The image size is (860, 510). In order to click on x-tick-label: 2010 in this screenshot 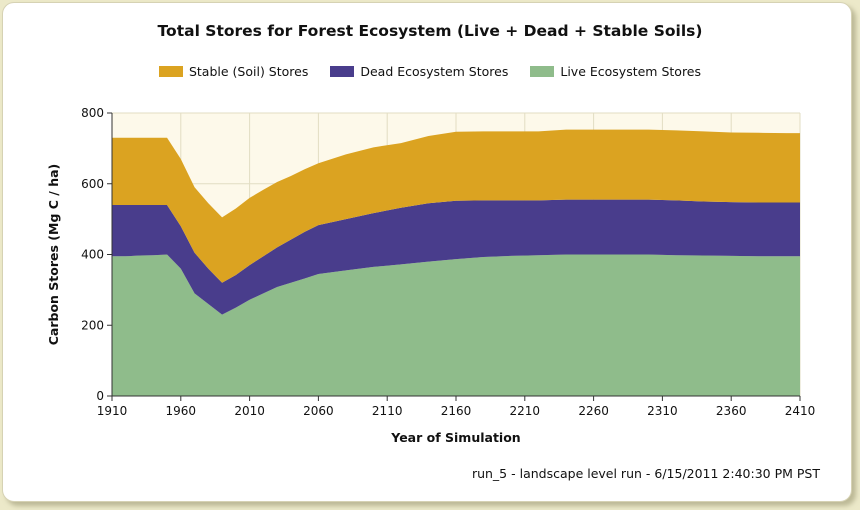, I will do `click(249, 411)`.